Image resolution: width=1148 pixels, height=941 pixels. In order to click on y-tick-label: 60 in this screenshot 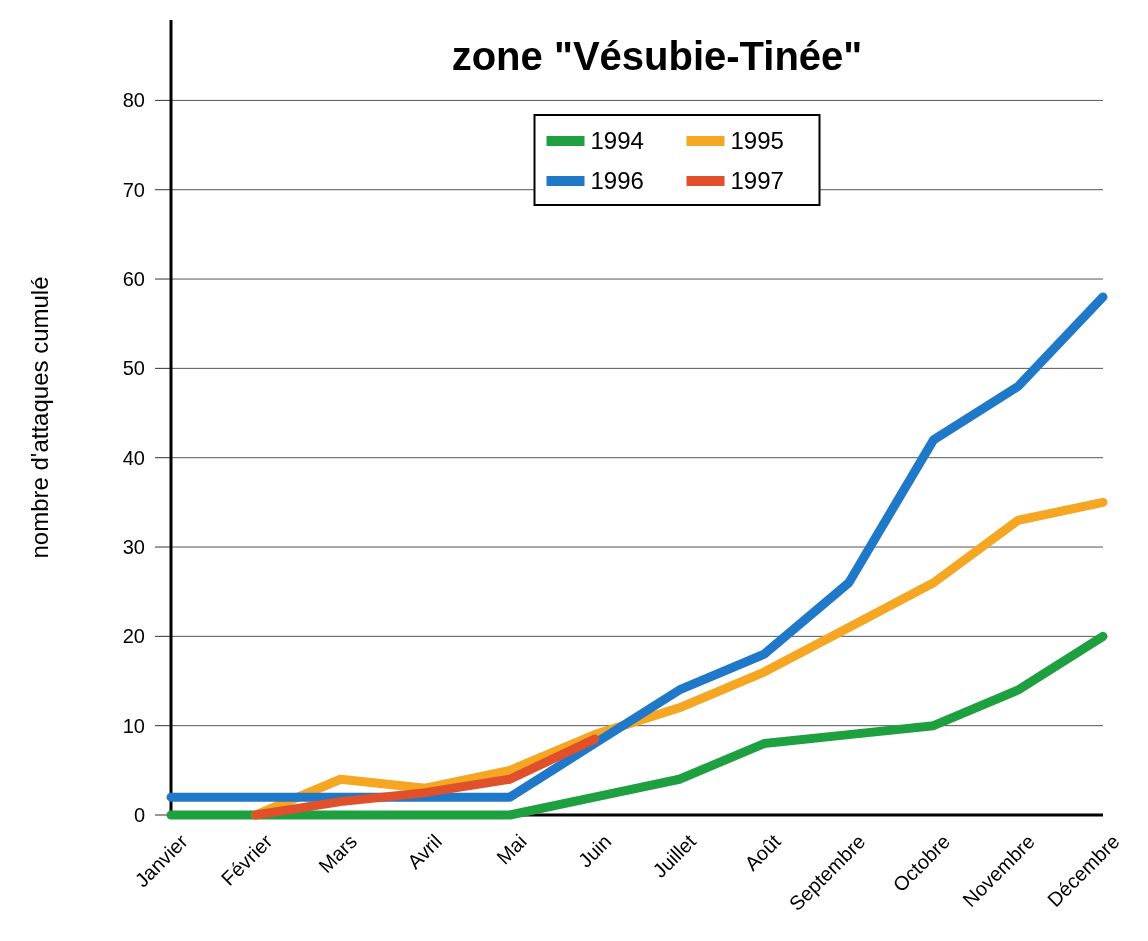, I will do `click(133, 279)`.